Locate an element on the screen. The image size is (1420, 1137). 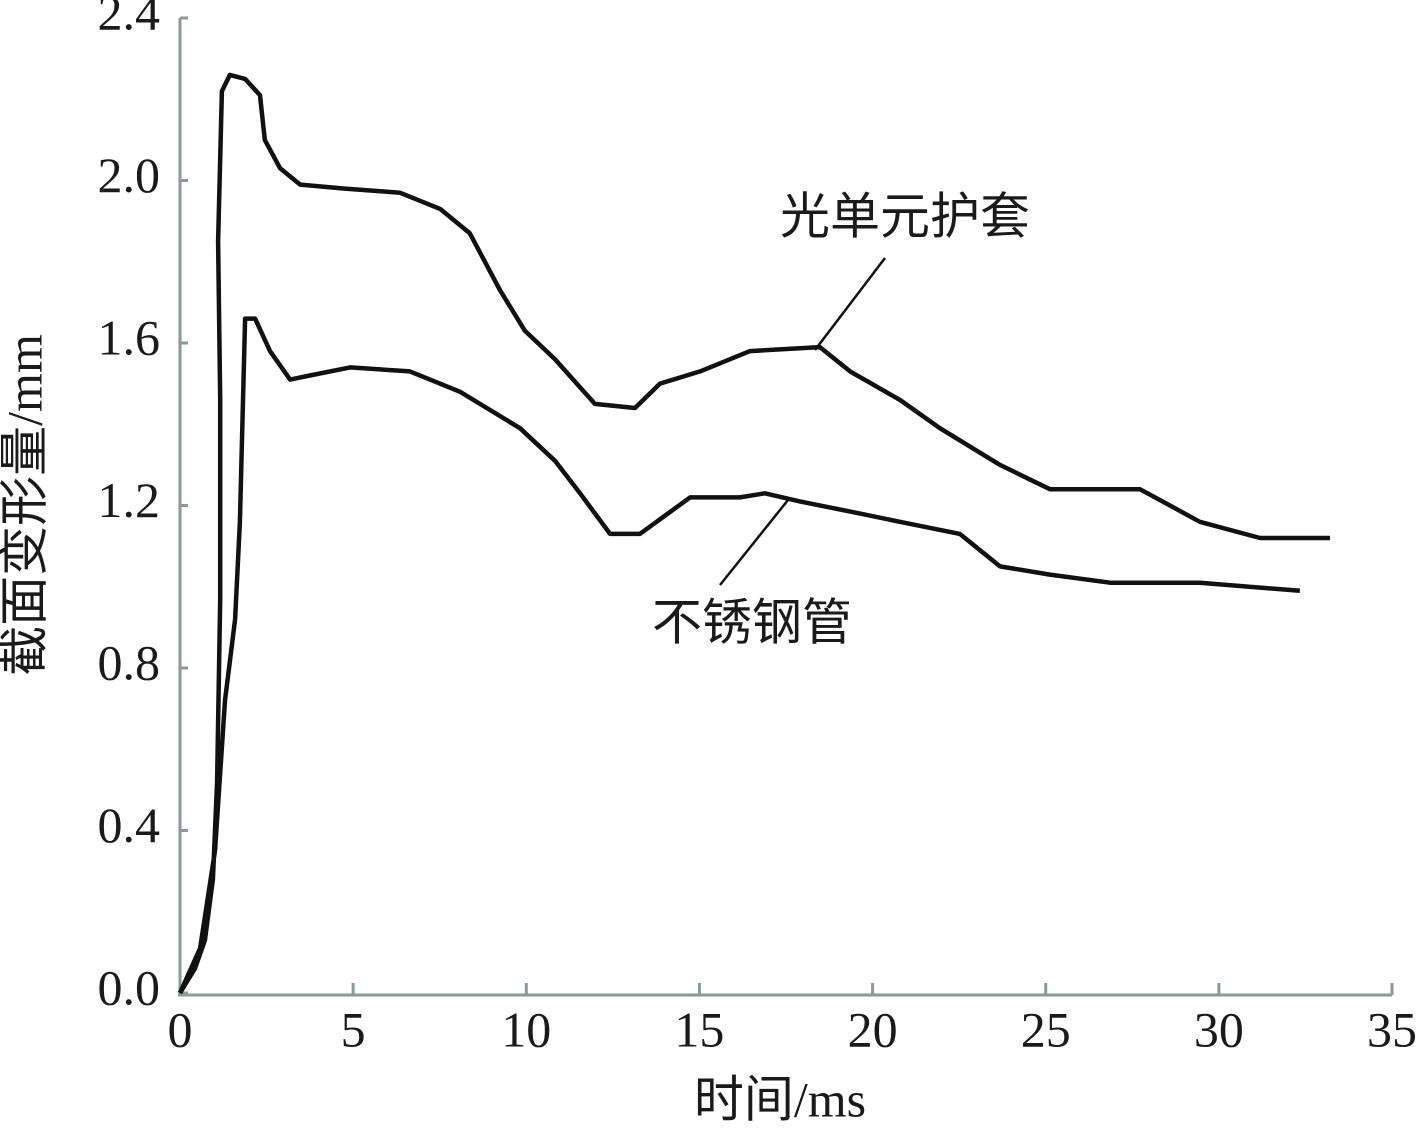
x-tick-label: 0 is located at coordinates (180, 1029).